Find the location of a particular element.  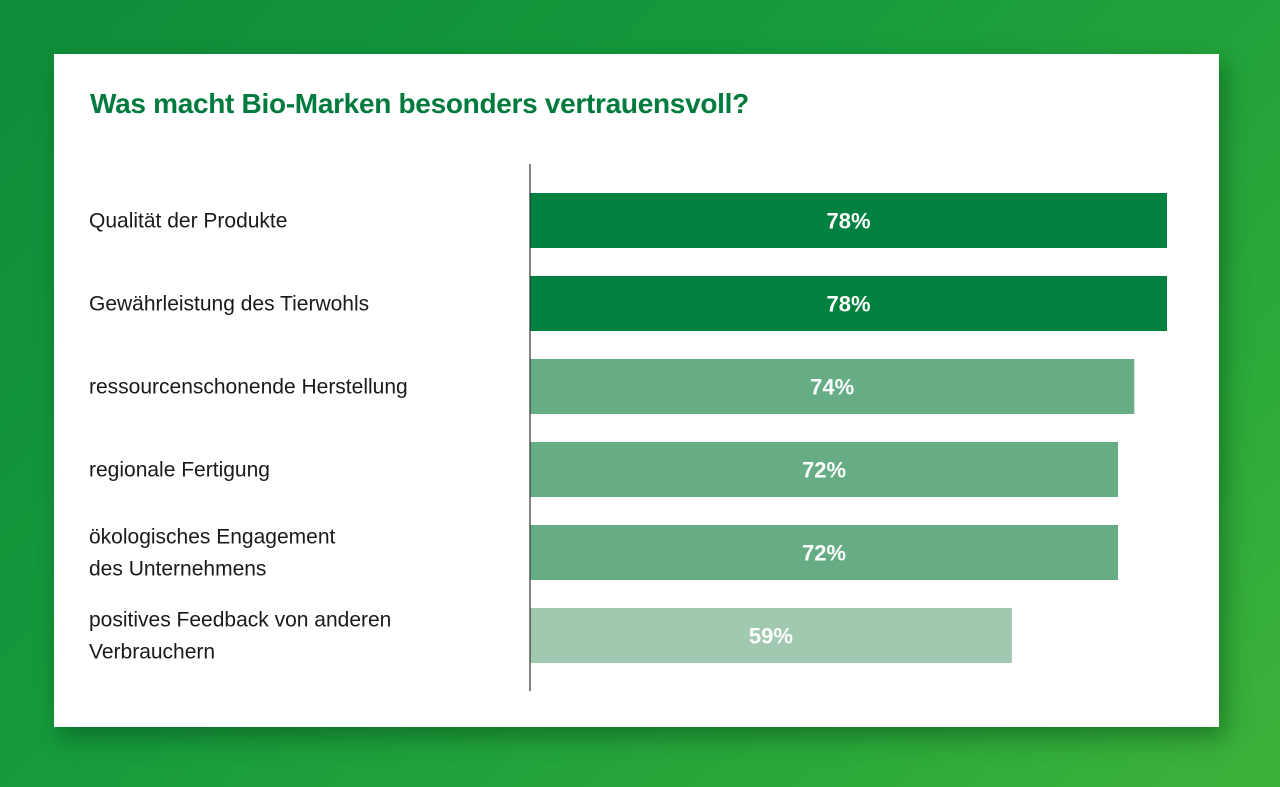

category-label: ökologisches Engagement des Unternehmens is located at coordinates (212, 553).